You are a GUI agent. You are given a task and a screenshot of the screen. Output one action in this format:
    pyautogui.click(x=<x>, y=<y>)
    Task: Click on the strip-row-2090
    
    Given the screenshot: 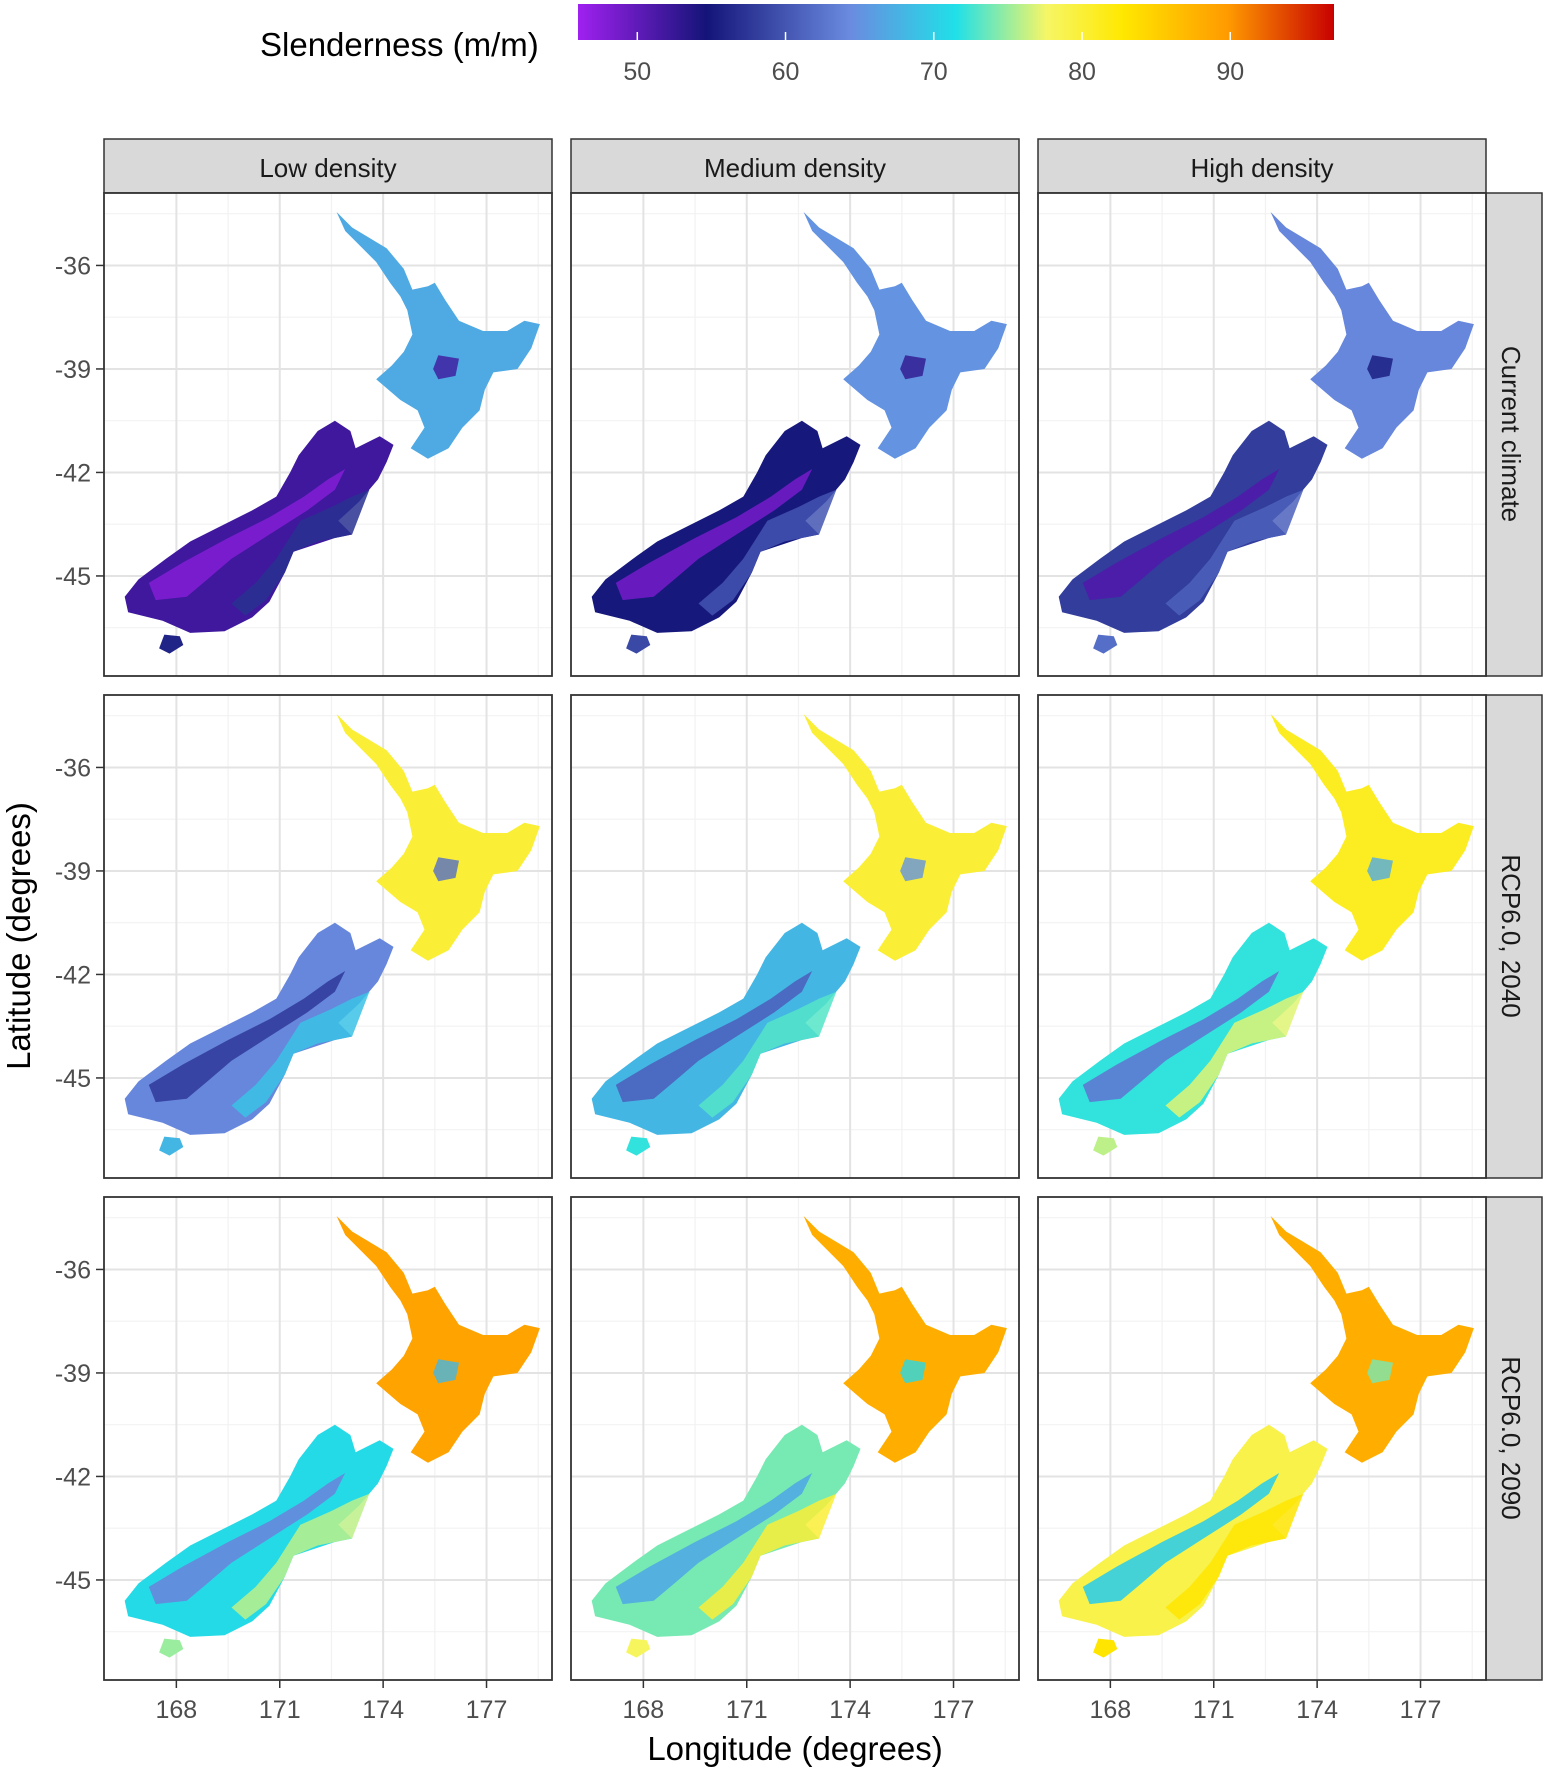 What is the action you would take?
    pyautogui.click(x=1514, y=1438)
    